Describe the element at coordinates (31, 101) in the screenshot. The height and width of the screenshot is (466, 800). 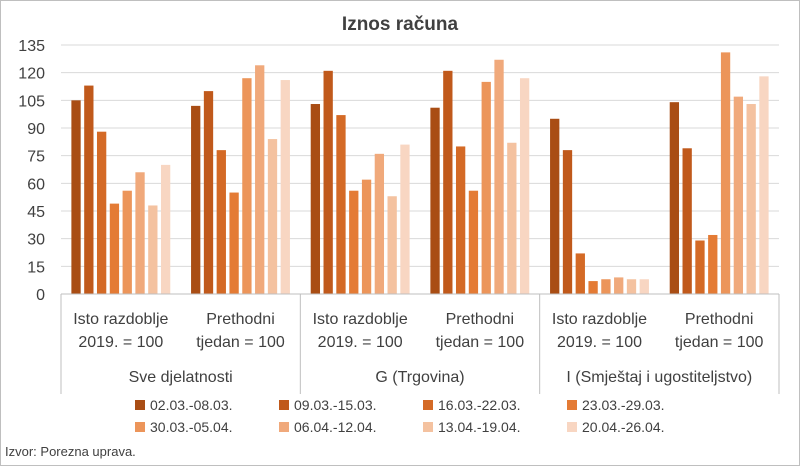
I see `y-tick-label: 105` at that location.